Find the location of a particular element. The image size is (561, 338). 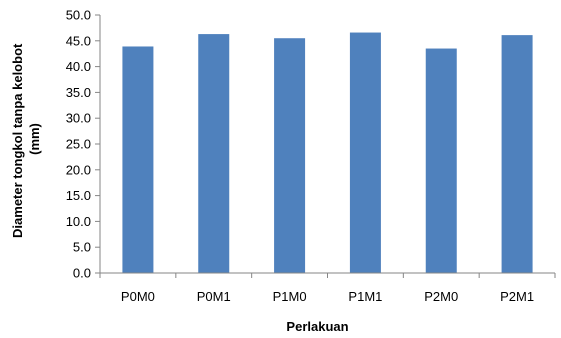

y-axis-title-line-1: Diameter tongkol tanpa kelobot is located at coordinates (17, 140).